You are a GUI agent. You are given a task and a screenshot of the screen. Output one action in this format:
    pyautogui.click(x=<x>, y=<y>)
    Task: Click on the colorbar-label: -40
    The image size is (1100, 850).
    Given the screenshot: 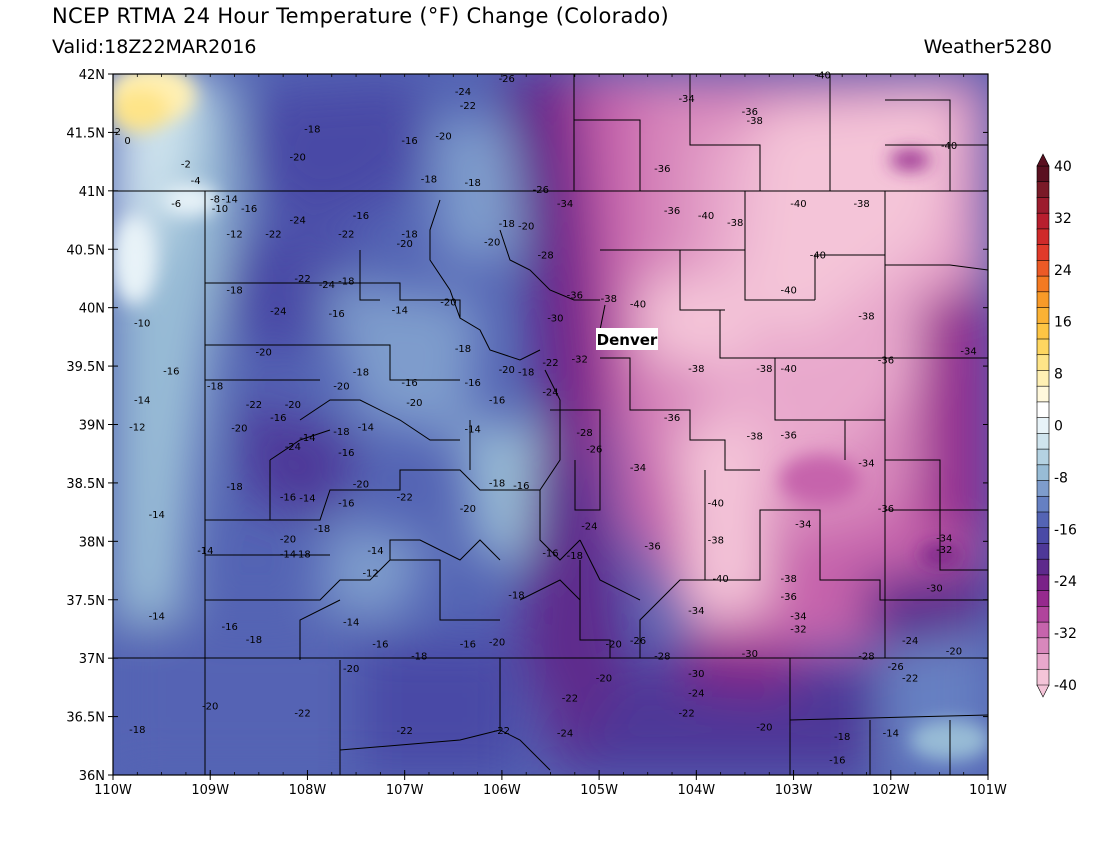 What is the action you would take?
    pyautogui.click(x=1065, y=686)
    